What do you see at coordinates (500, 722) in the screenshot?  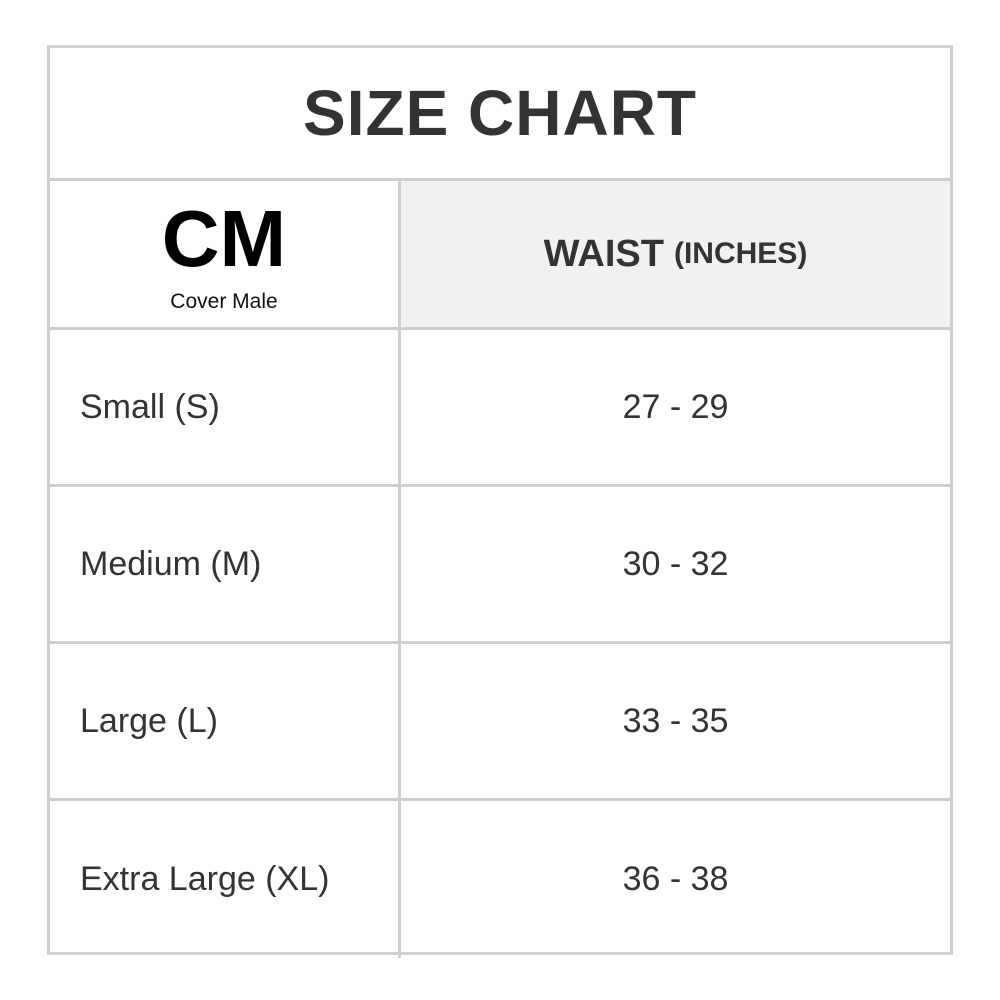 I see `table-row: Large (L) 33 - 35` at bounding box center [500, 722].